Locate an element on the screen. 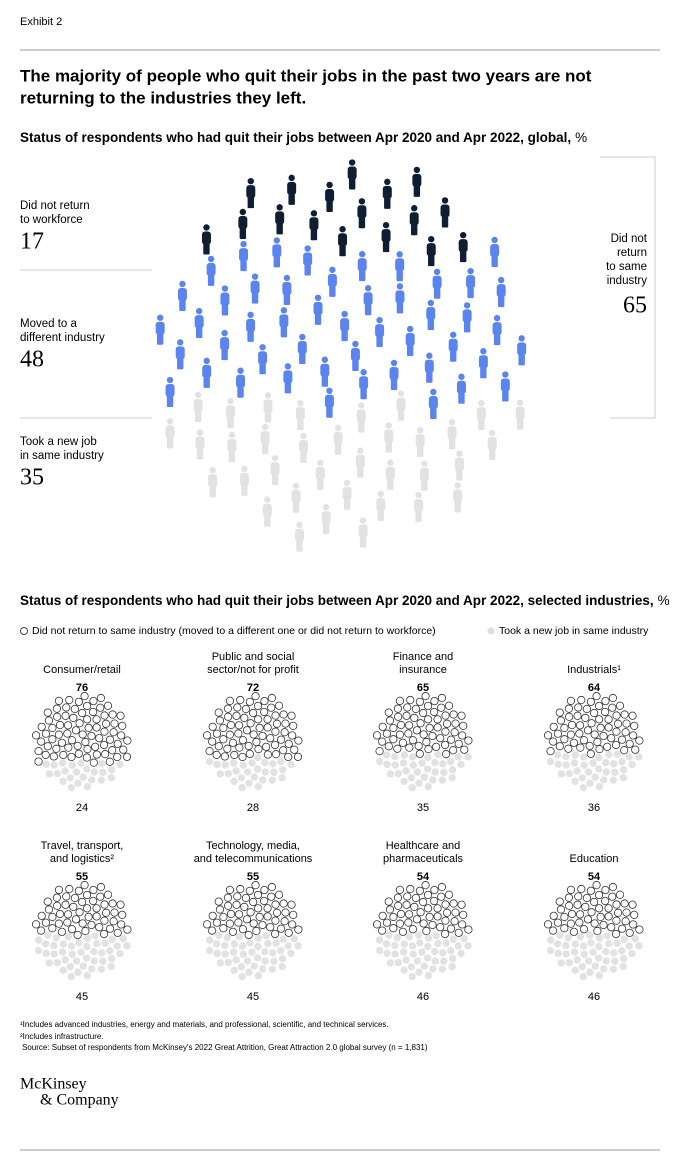 Image resolution: width=681 pixels, height=1169 pixels. people-group is located at coordinates (334, 213).